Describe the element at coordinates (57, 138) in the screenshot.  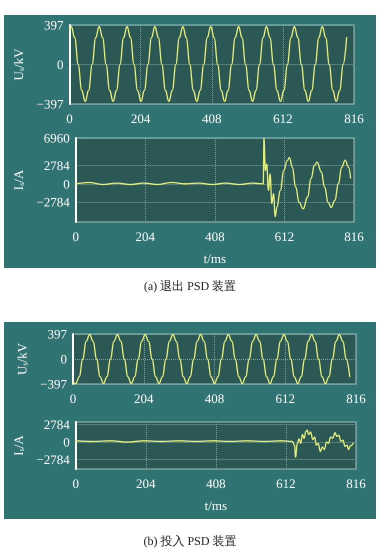
I see `y-tick-label: 6960` at that location.